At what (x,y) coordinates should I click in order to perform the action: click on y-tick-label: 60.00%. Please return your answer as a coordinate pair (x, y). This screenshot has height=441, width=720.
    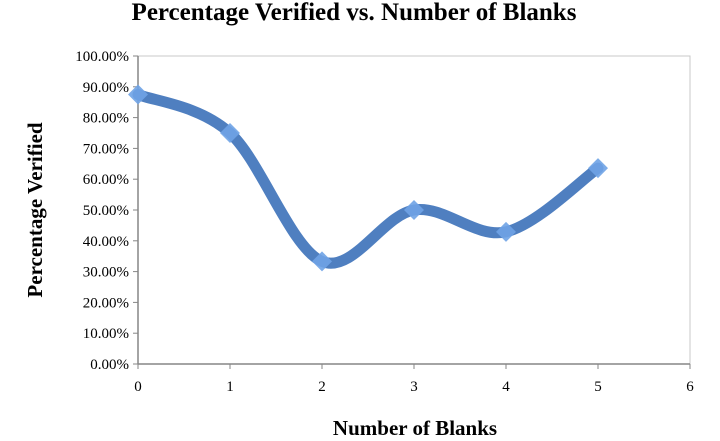
    Looking at the image, I should click on (106, 180).